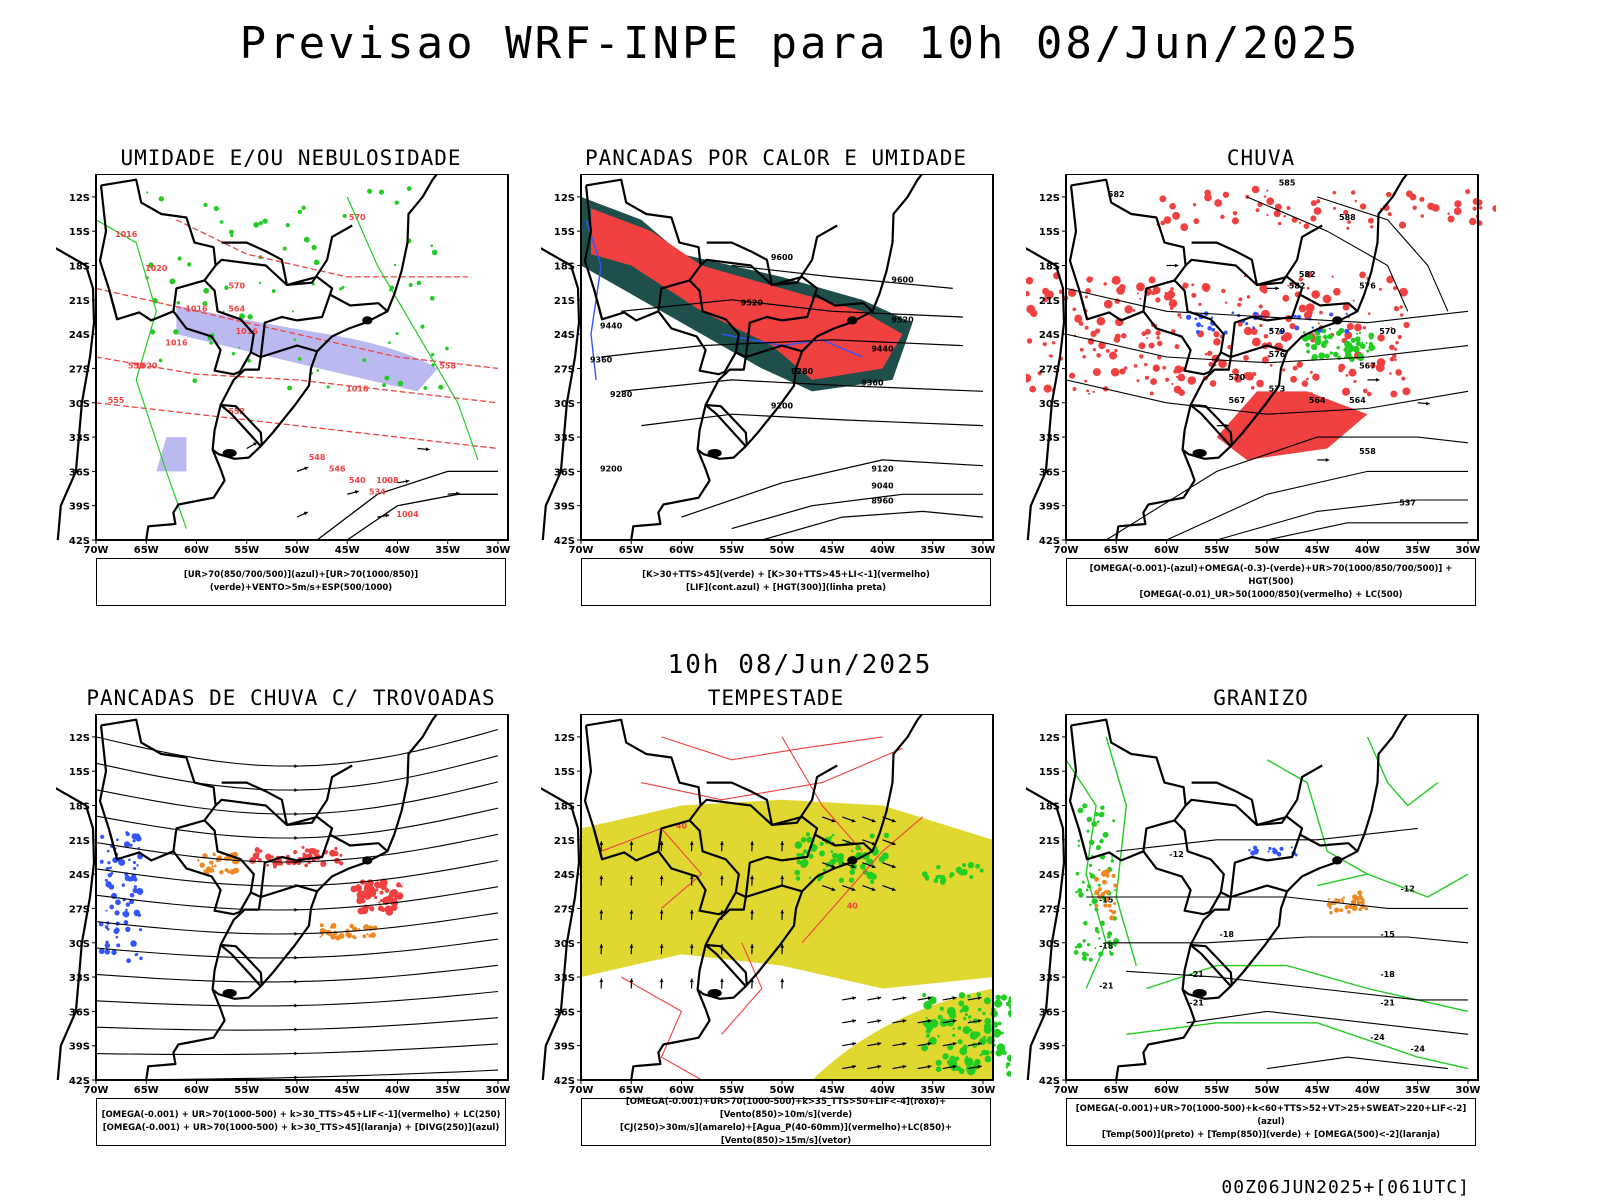 This screenshot has height=1200, width=1600. What do you see at coordinates (747, 294) in the screenshot?
I see `instability-area-red` at bounding box center [747, 294].